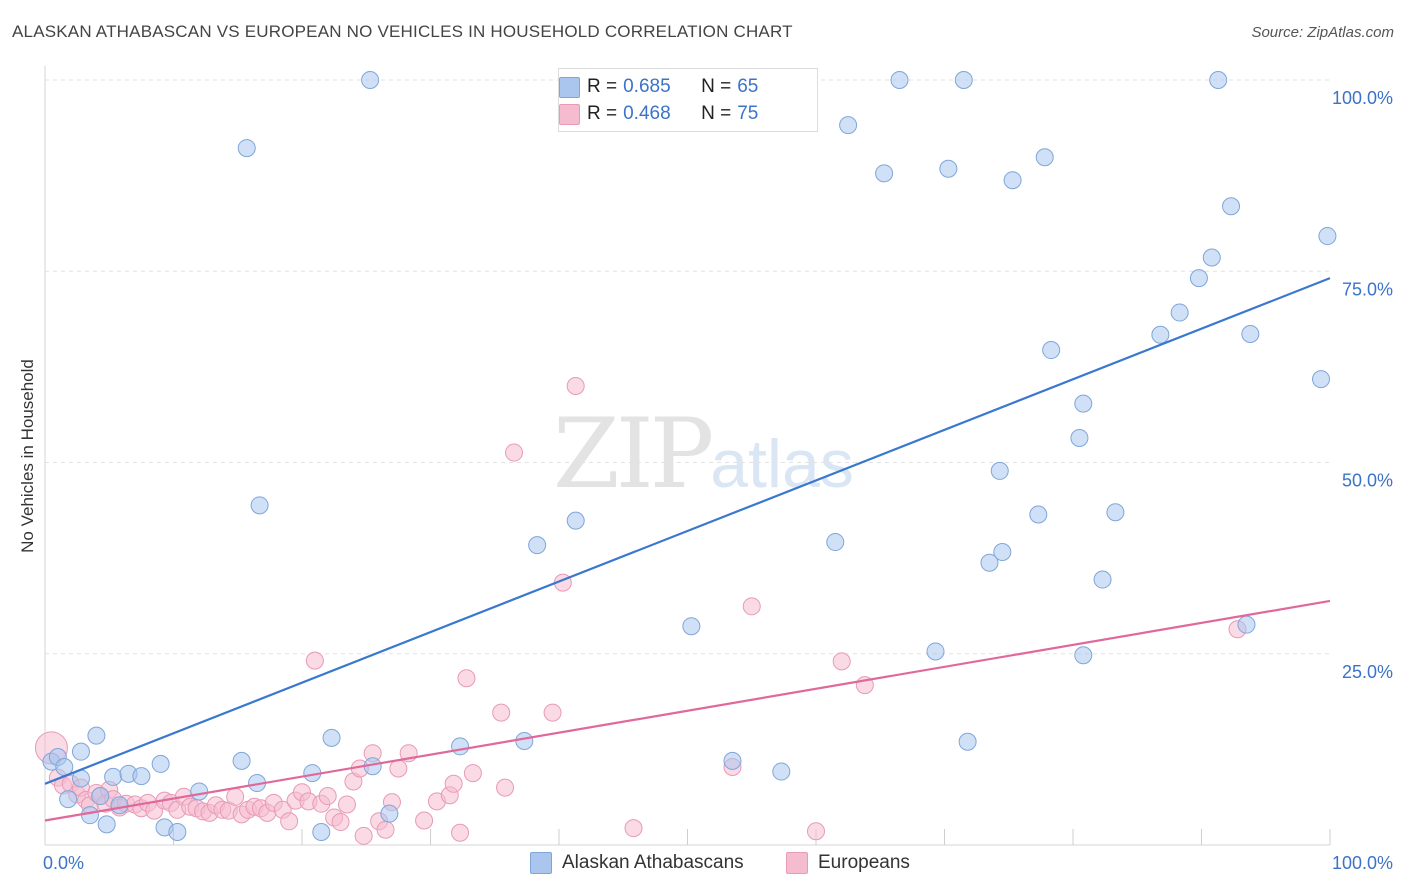 The height and width of the screenshot is (892, 1406). Describe the element at coordinates (782, 464) in the screenshot. I see `watermark-atlas: atlas` at that location.